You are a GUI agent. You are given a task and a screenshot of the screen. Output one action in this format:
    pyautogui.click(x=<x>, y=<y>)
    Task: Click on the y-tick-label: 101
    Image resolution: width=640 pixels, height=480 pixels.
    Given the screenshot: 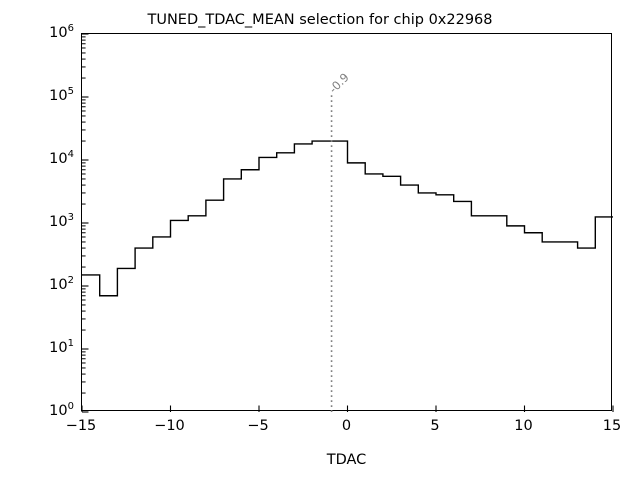 What is the action you would take?
    pyautogui.click(x=61, y=347)
    